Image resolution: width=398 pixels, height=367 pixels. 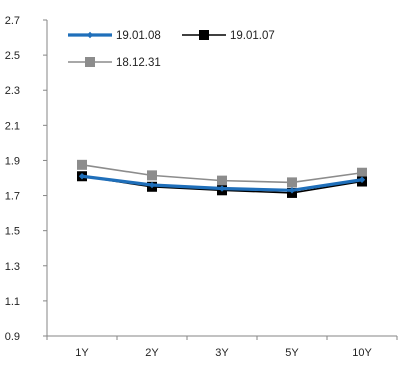 What do you see at coordinates (138, 63) in the screenshot?
I see `legend-label: 18.12.31` at bounding box center [138, 63].